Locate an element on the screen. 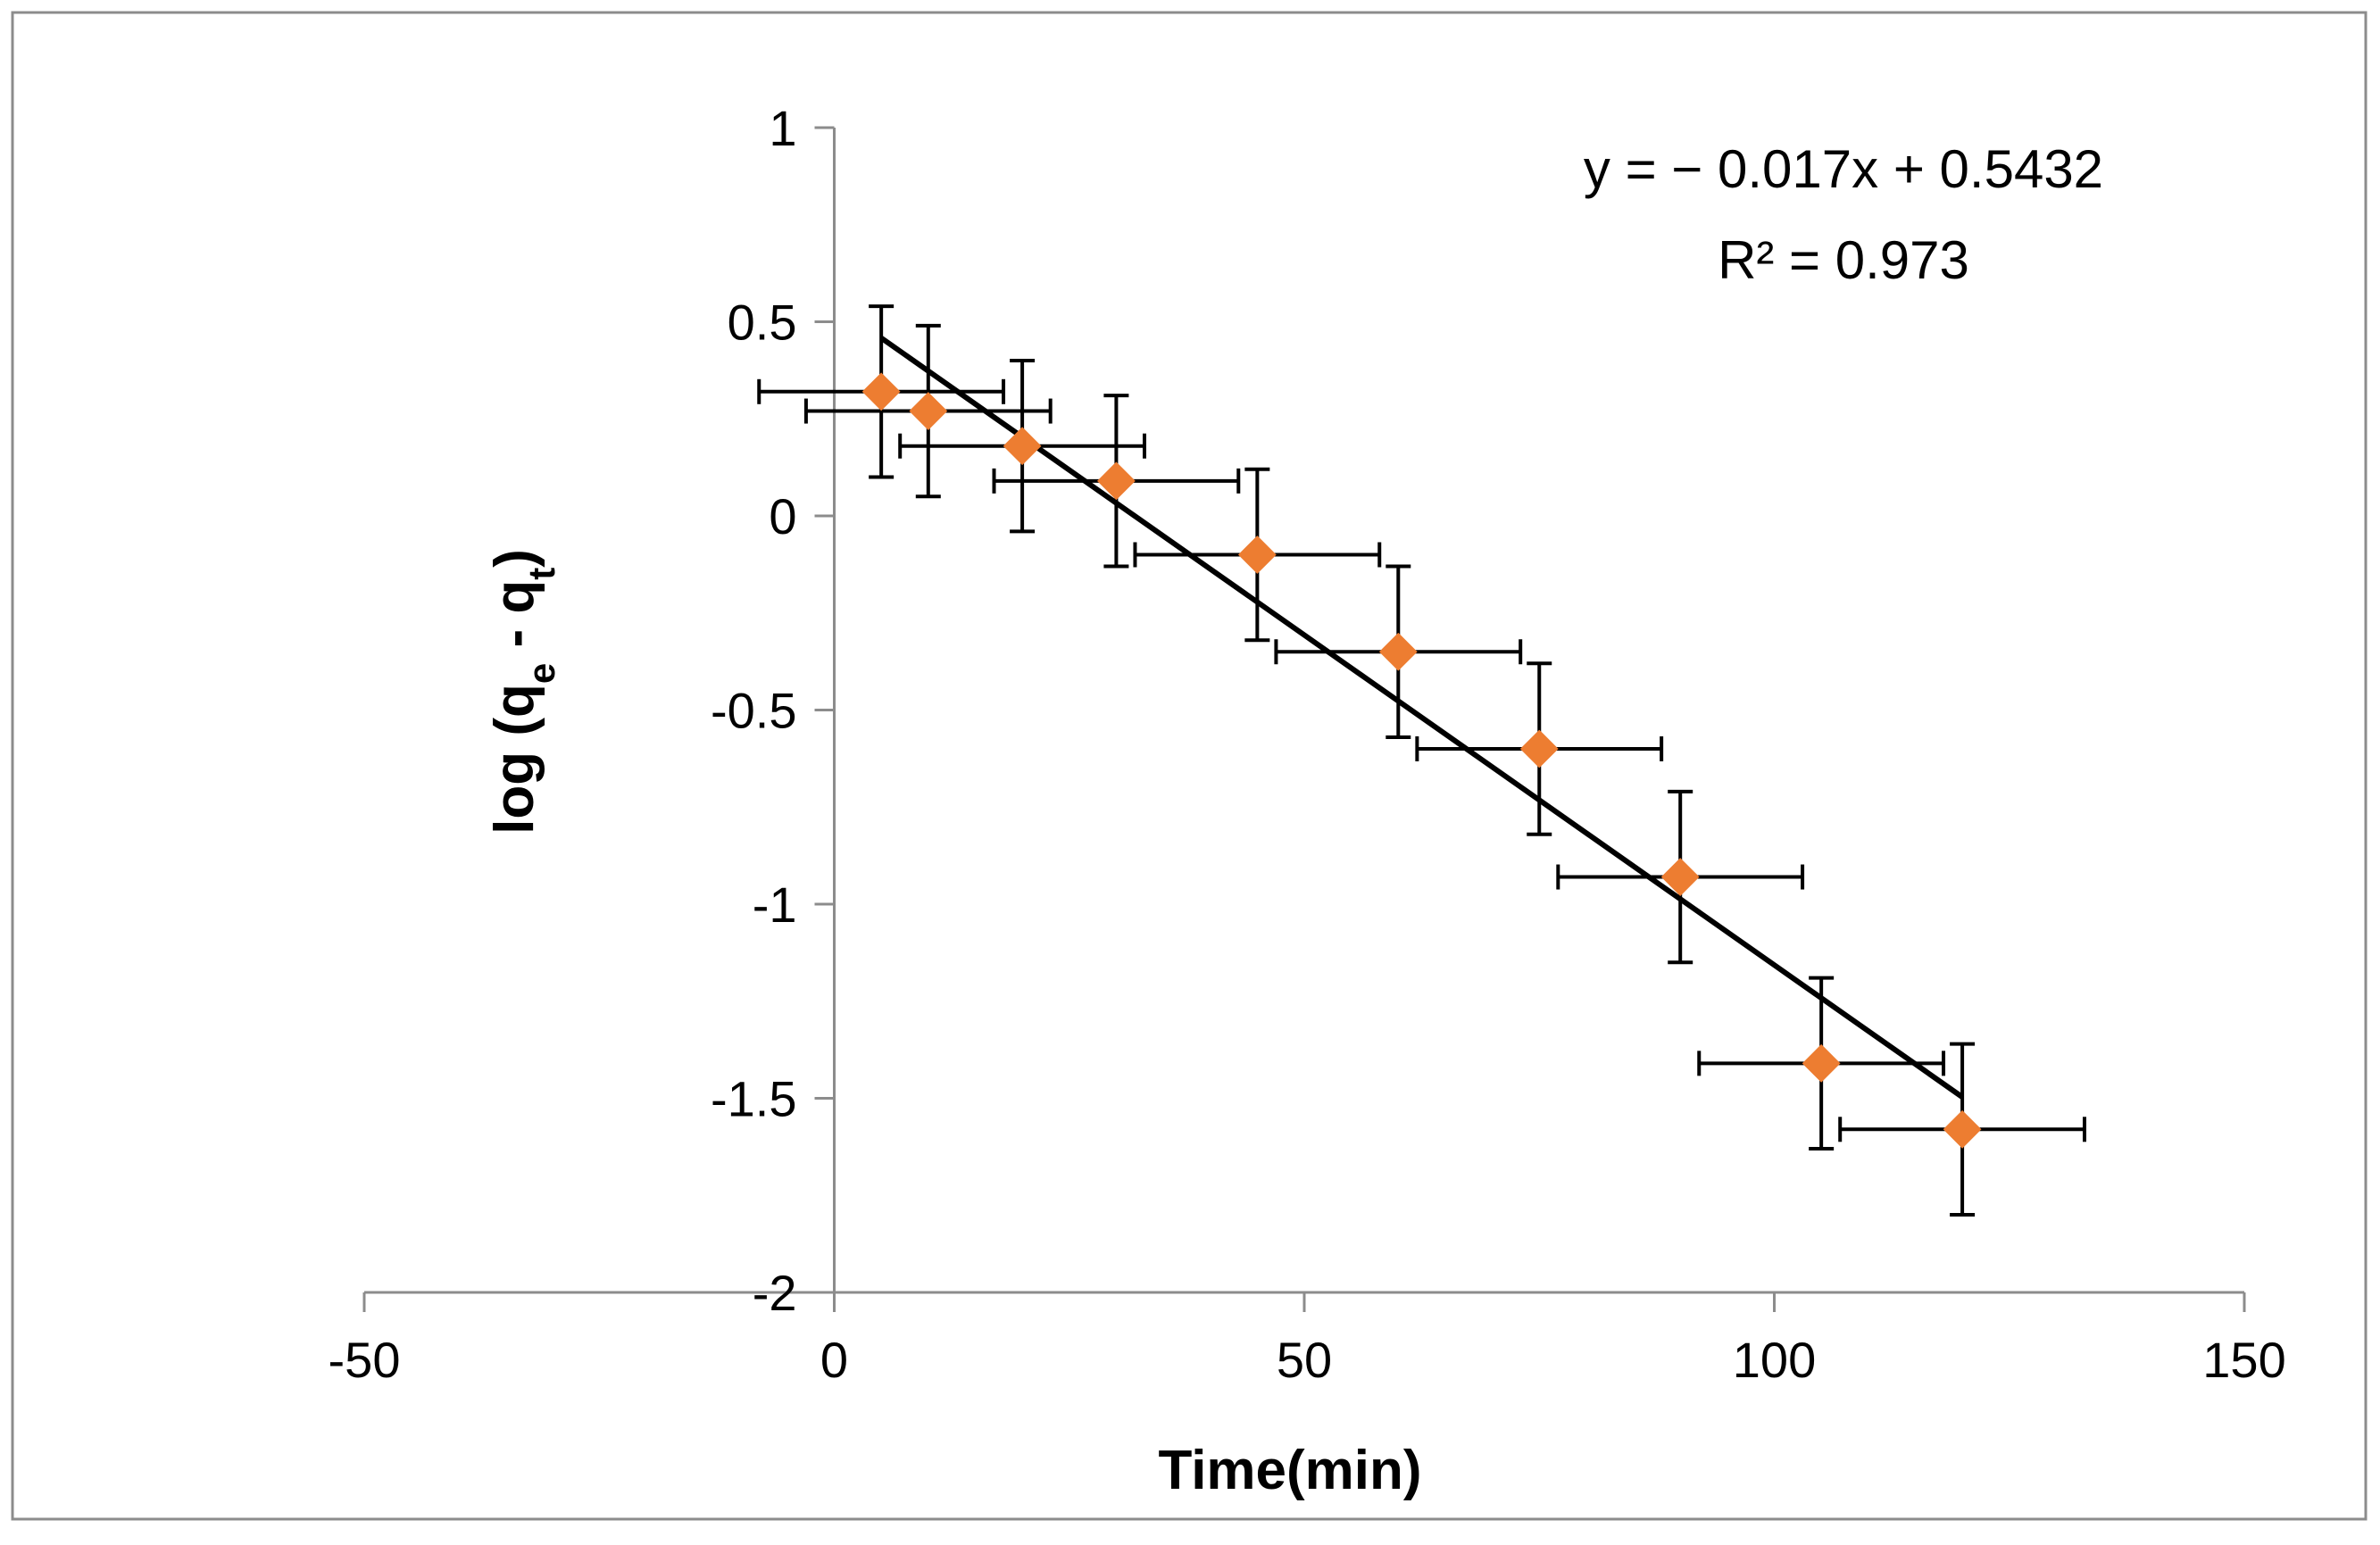  y-axis-title: log (qe - qt) is located at coordinates (523, 692).